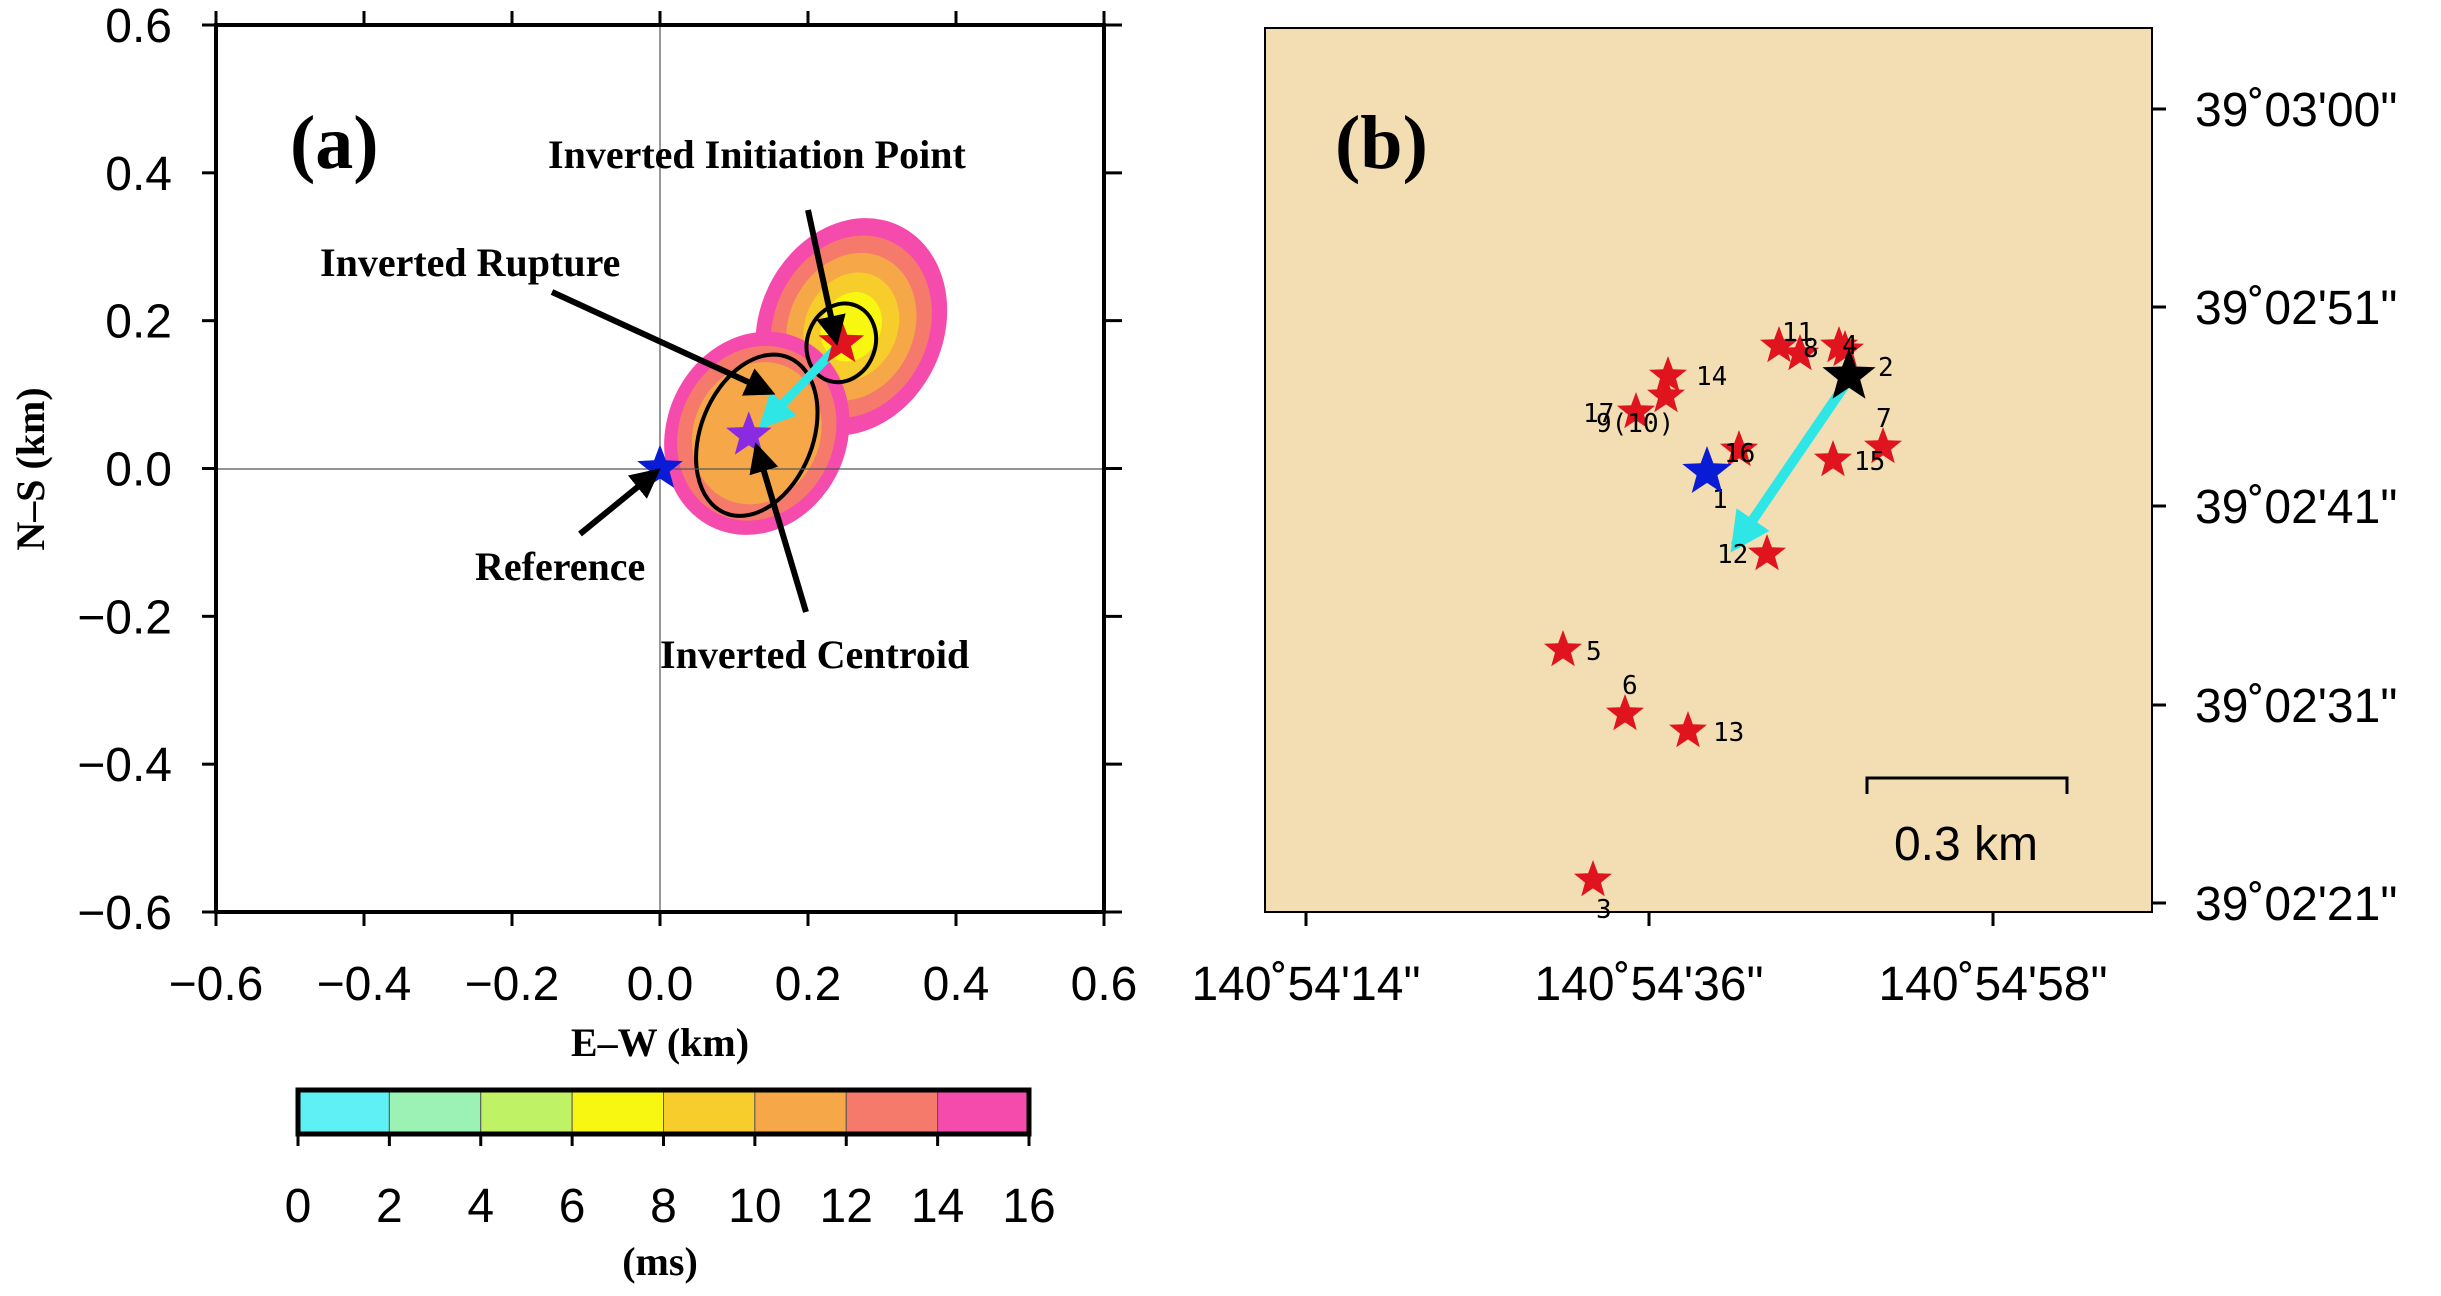  Describe the element at coordinates (1707, 469) in the screenshot. I see `reference-star-map` at that location.